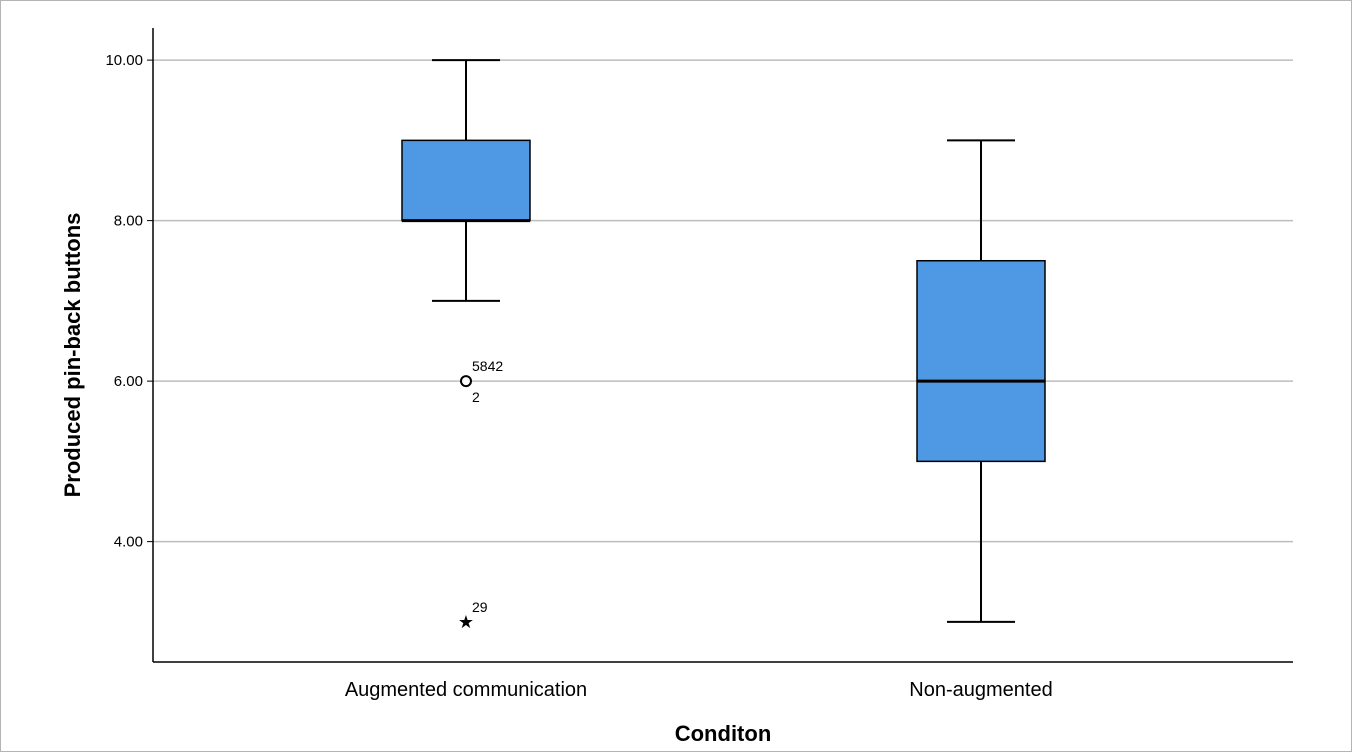 The width and height of the screenshot is (1352, 752). Describe the element at coordinates (476, 397) in the screenshot. I see `outlier-label: 2` at that location.